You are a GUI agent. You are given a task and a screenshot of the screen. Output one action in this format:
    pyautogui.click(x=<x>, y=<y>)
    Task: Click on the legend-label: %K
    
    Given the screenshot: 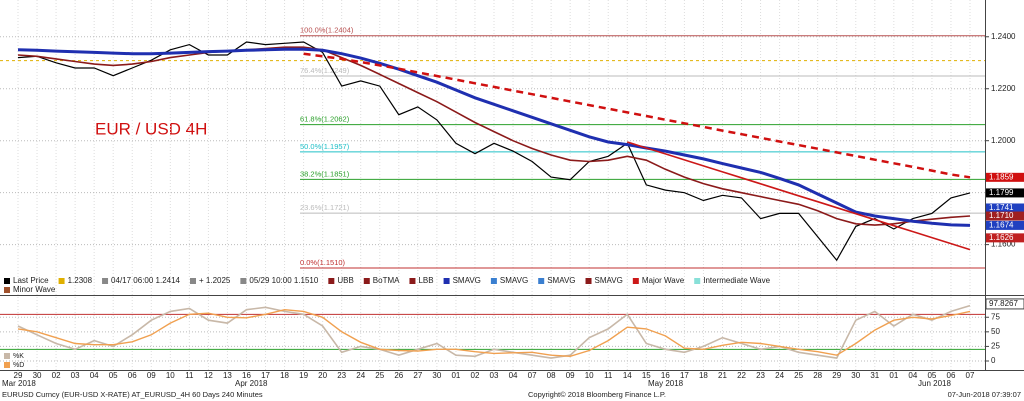 What is the action you would take?
    pyautogui.click(x=18, y=356)
    